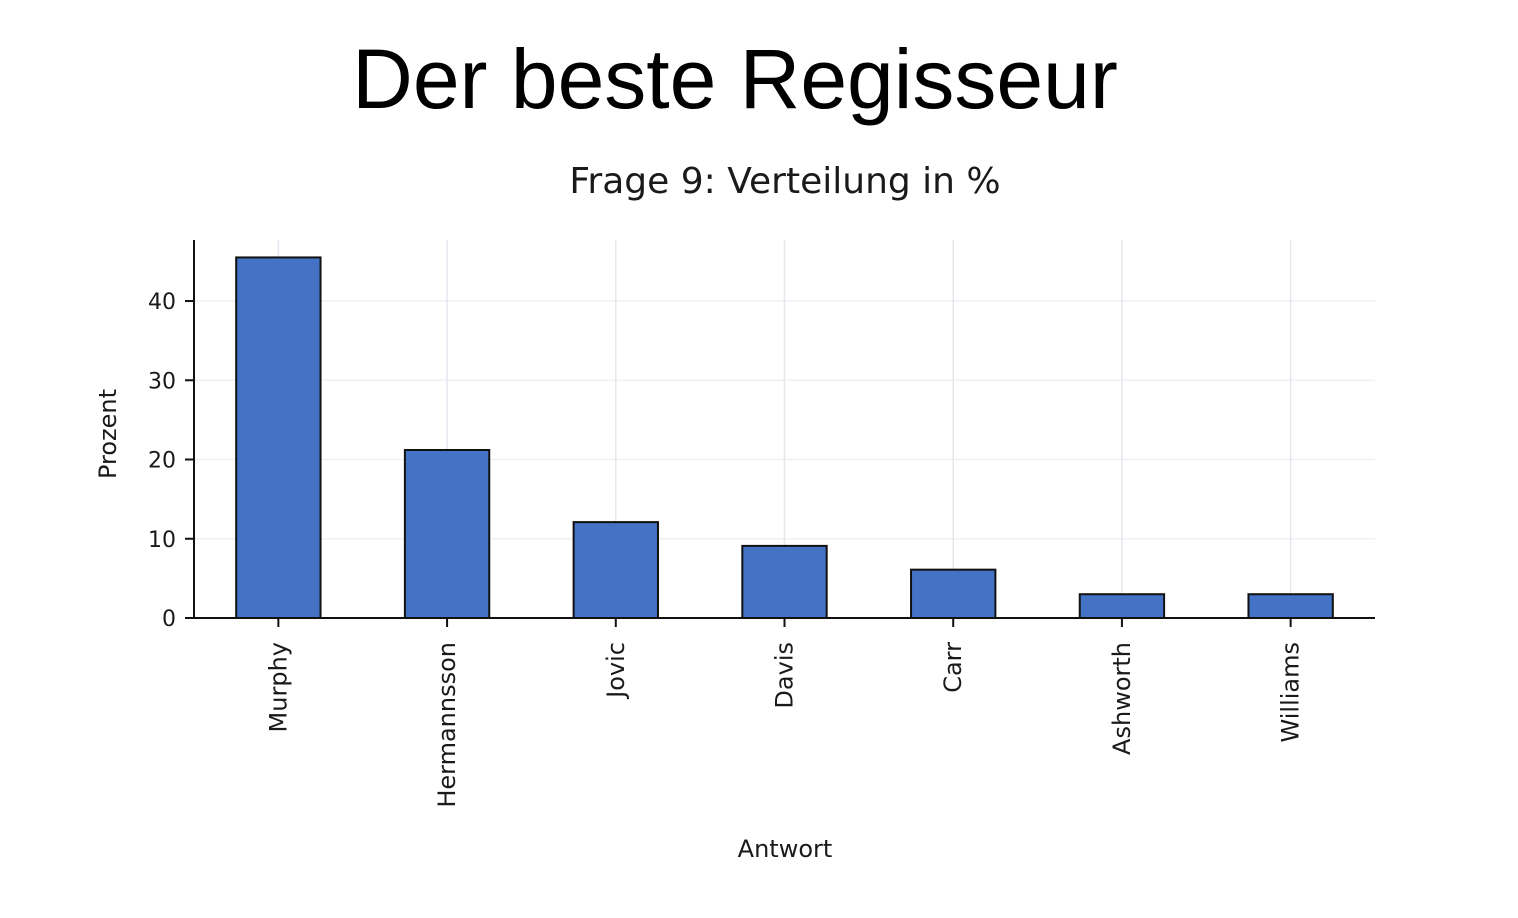 The image size is (1518, 918). I want to click on x-tick-label: Ashworth, so click(1122, 698).